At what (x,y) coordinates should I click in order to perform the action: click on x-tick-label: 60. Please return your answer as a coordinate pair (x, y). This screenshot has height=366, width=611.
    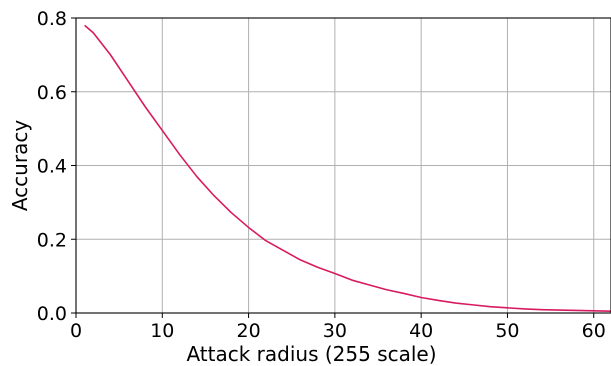
    Looking at the image, I should click on (594, 331).